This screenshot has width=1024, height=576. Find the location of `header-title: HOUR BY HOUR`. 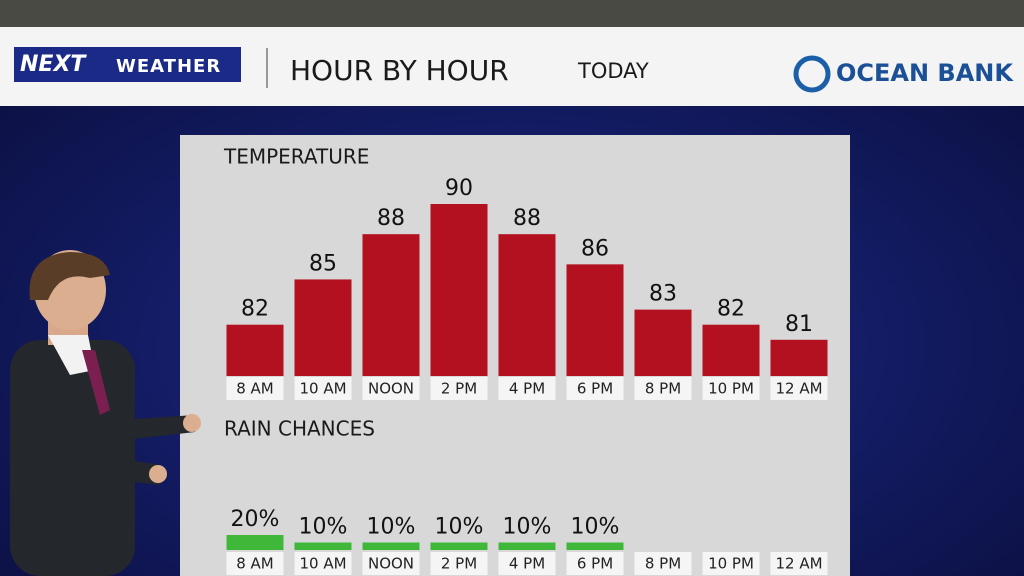

header-title: HOUR BY HOUR is located at coordinates (399, 70).